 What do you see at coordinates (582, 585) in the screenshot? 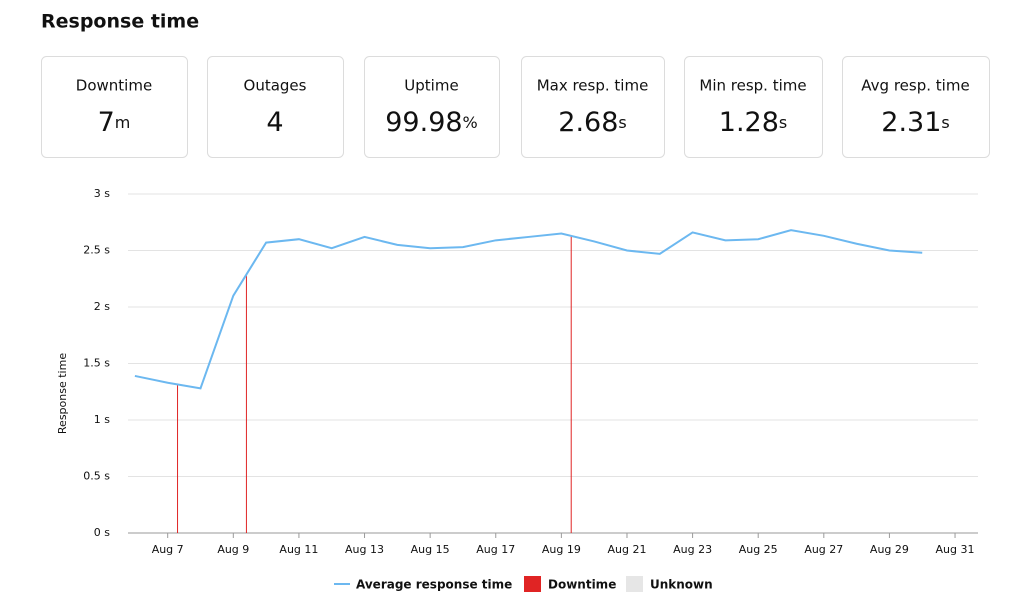
I see `legend-label: Downtime` at bounding box center [582, 585].